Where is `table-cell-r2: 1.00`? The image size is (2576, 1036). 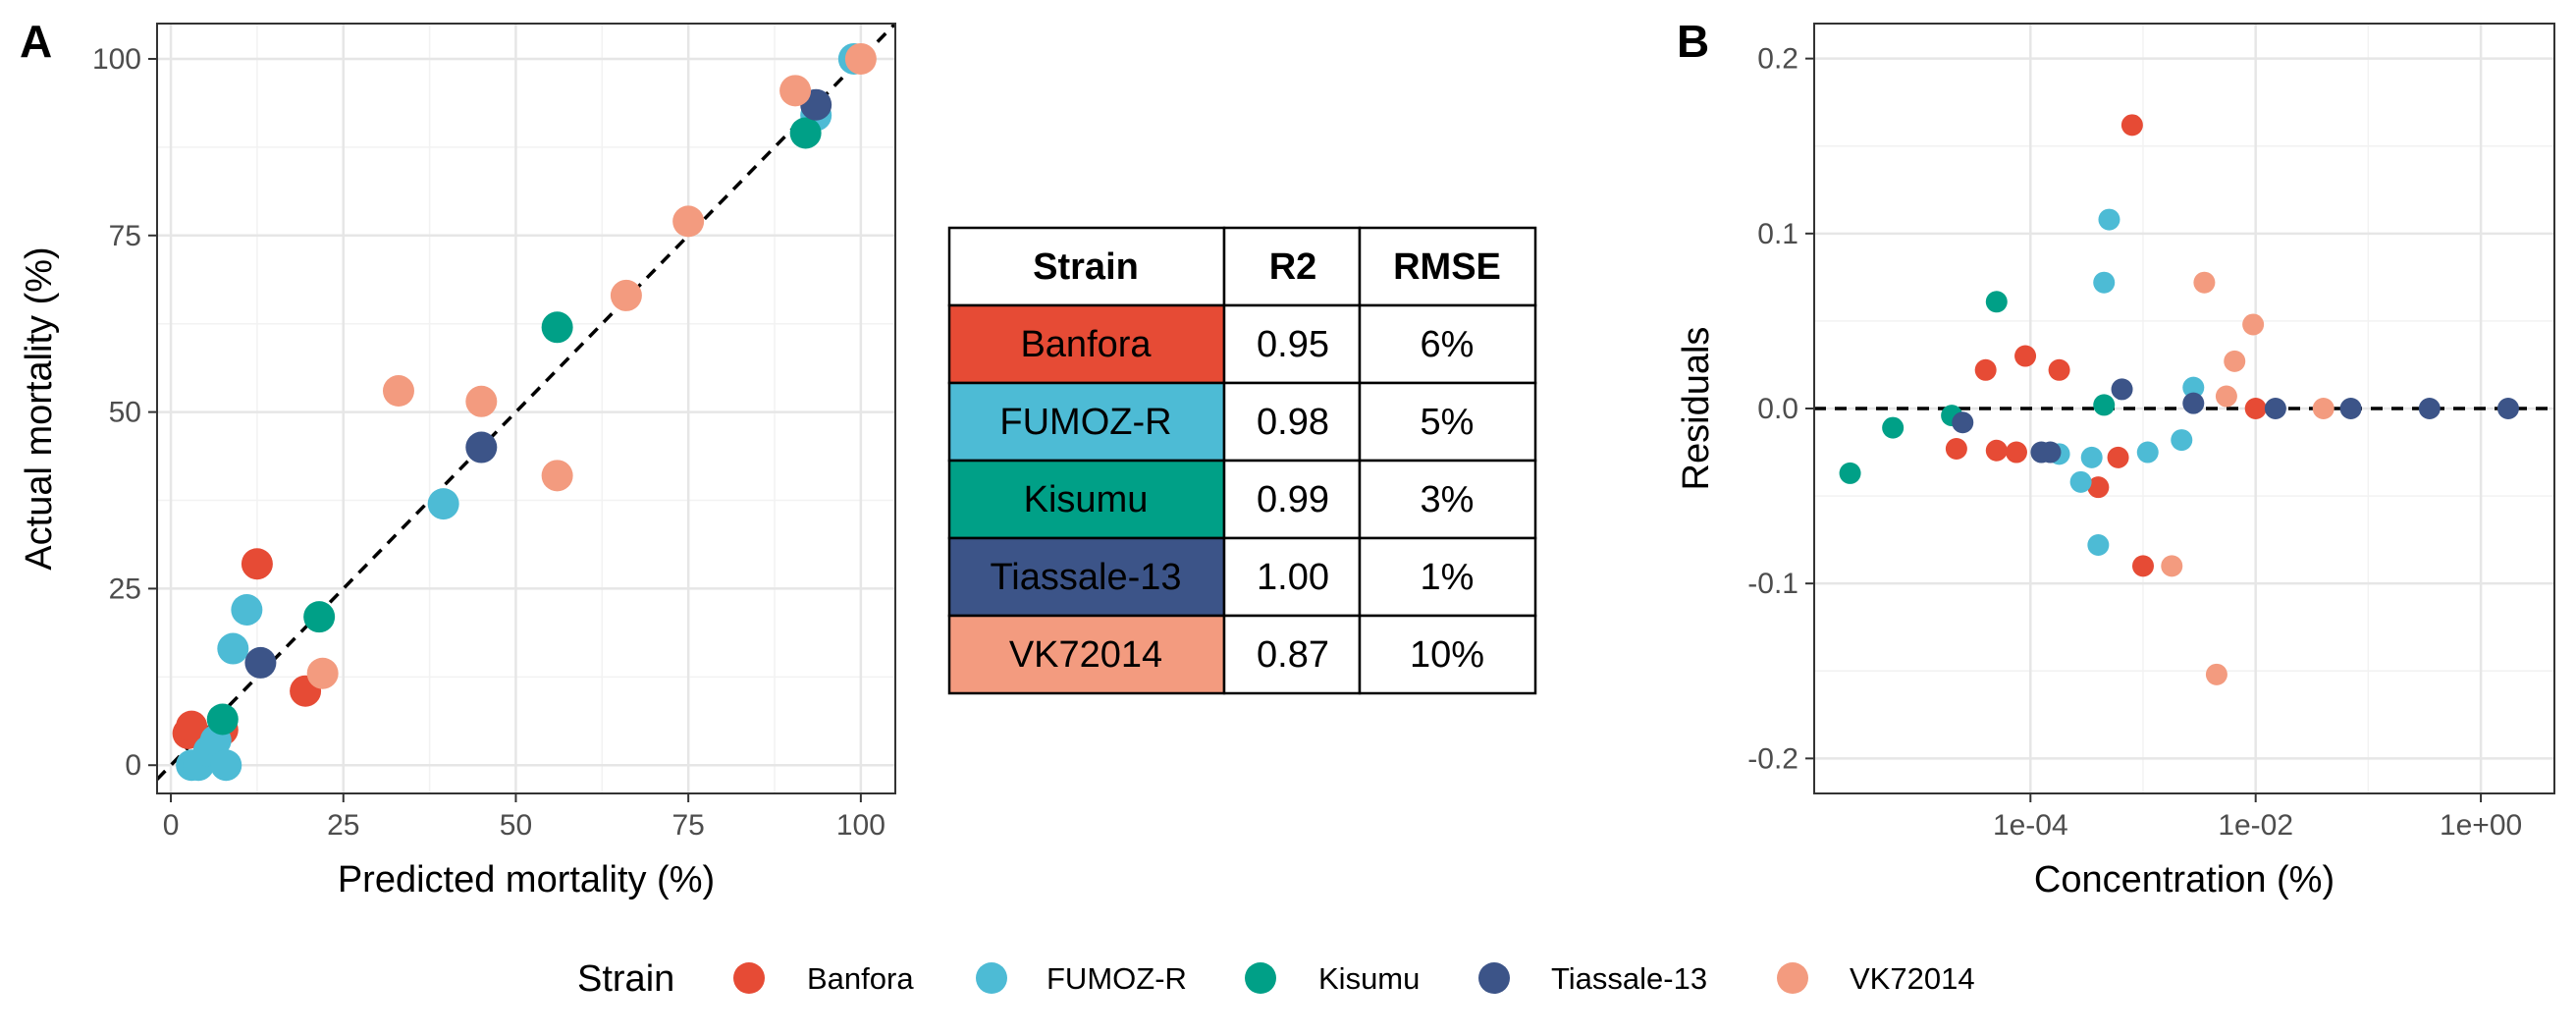 table-cell-r2: 1.00 is located at coordinates (1293, 578).